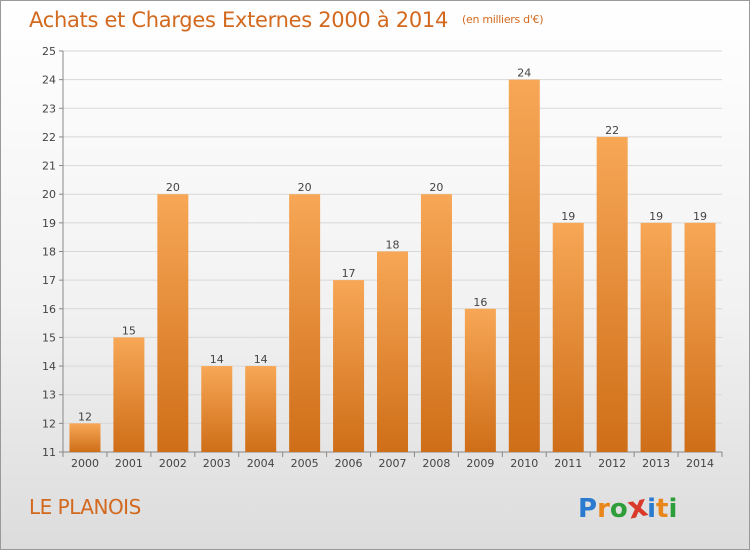 This screenshot has width=750, height=551. I want to click on bar-2014, so click(700, 337).